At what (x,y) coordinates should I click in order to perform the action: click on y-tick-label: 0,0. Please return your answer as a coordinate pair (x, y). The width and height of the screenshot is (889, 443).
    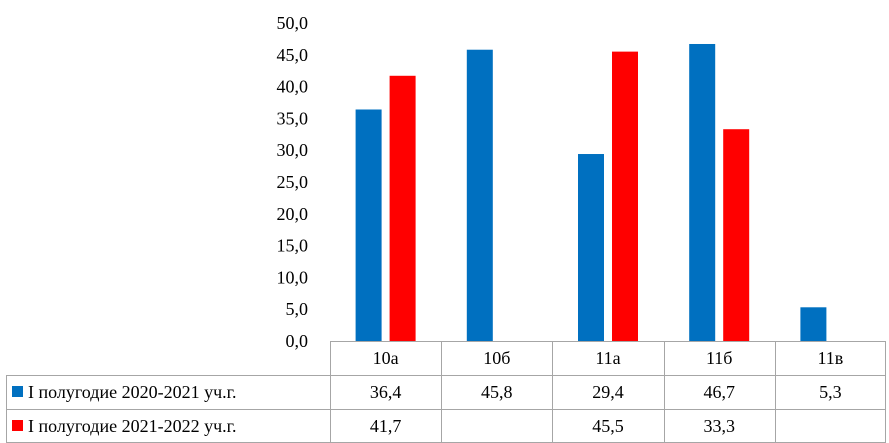
    Looking at the image, I should click on (297, 341).